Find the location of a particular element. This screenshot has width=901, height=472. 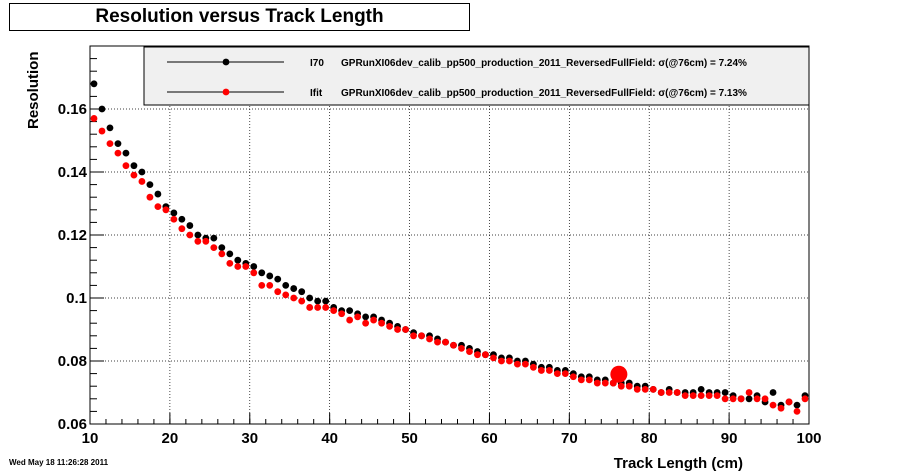

y-tick-label: 0.14 is located at coordinates (73, 172).